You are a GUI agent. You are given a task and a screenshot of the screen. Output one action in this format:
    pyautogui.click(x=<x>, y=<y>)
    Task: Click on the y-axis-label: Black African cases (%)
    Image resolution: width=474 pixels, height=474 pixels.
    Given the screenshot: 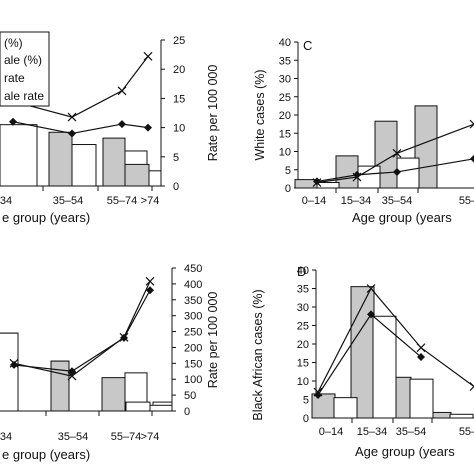 What is the action you would take?
    pyautogui.click(x=258, y=354)
    